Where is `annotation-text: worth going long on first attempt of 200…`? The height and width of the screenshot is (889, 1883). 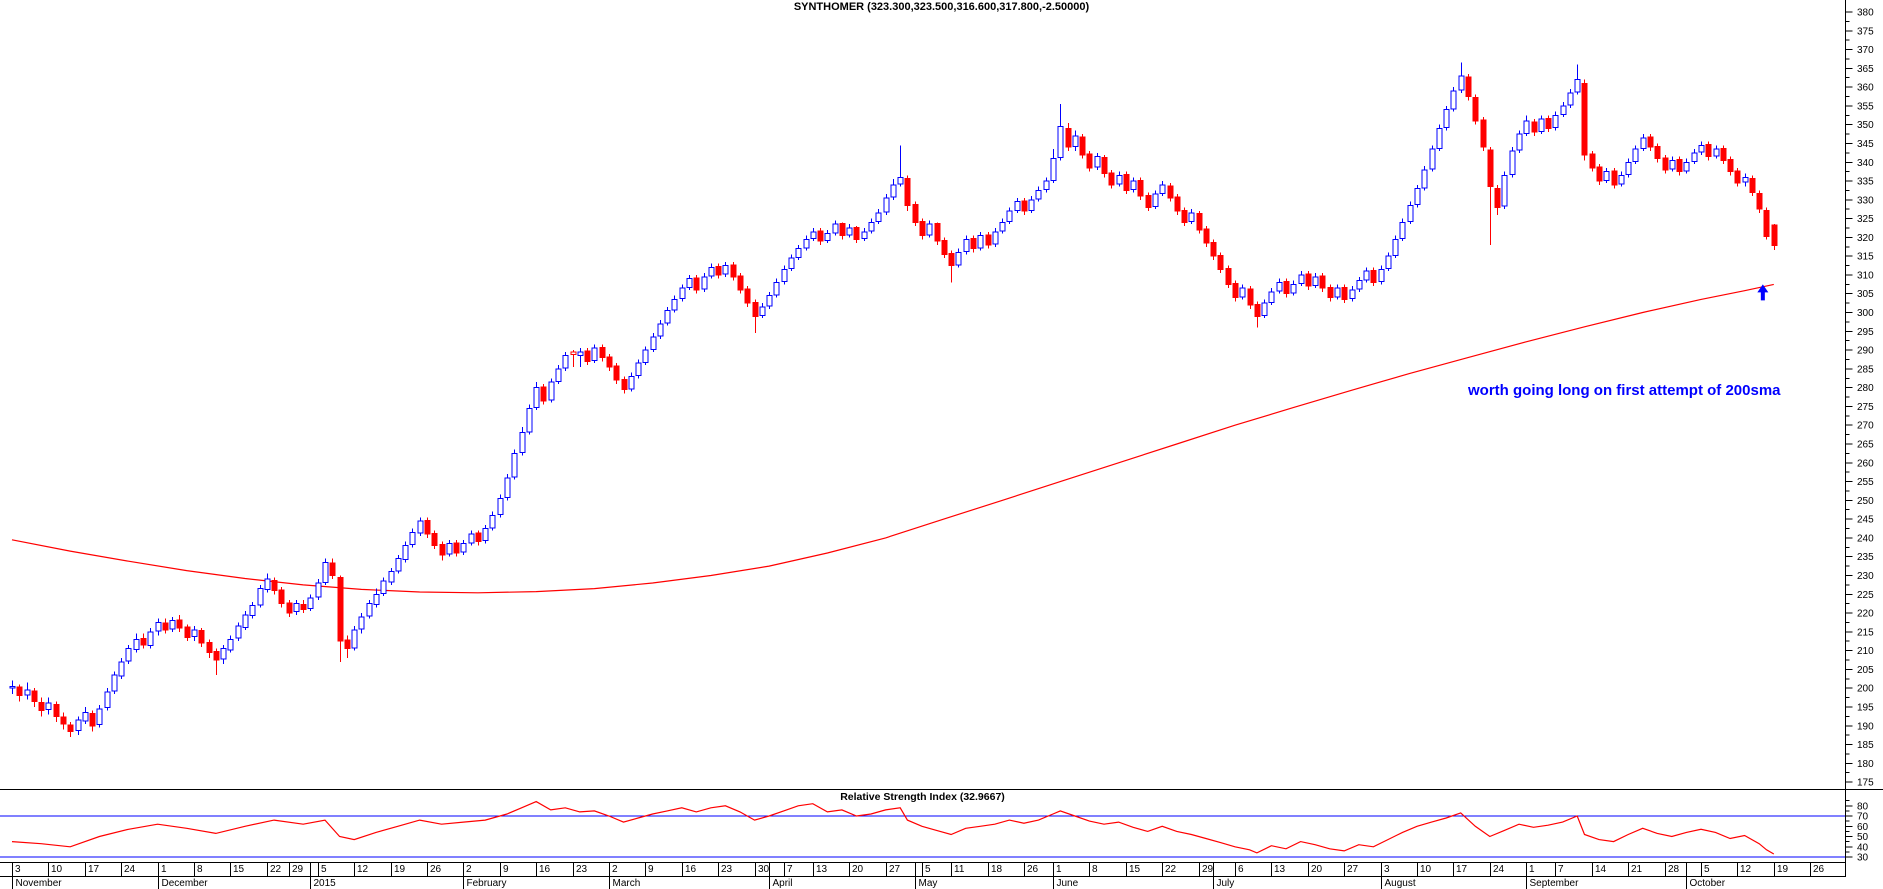
annotation-text: worth going long on first attempt of 200… is located at coordinates (1624, 391).